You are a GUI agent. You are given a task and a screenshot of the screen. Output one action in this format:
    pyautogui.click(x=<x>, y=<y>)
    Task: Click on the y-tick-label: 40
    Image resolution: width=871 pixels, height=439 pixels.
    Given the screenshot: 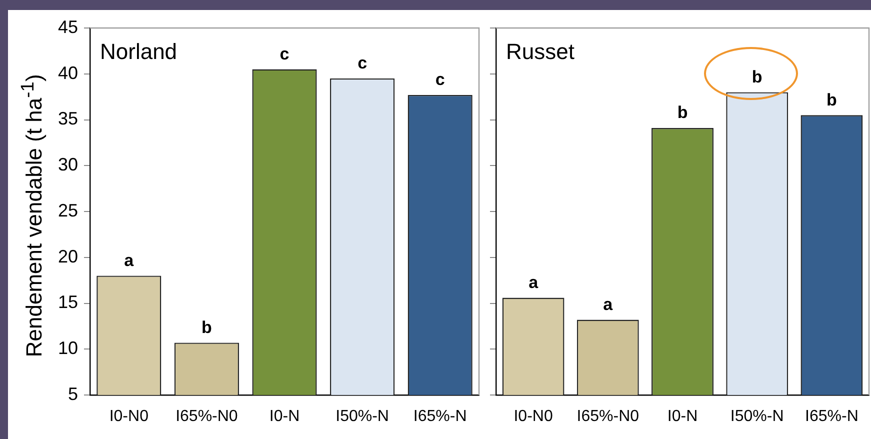 What is the action you would take?
    pyautogui.click(x=68, y=72)
    